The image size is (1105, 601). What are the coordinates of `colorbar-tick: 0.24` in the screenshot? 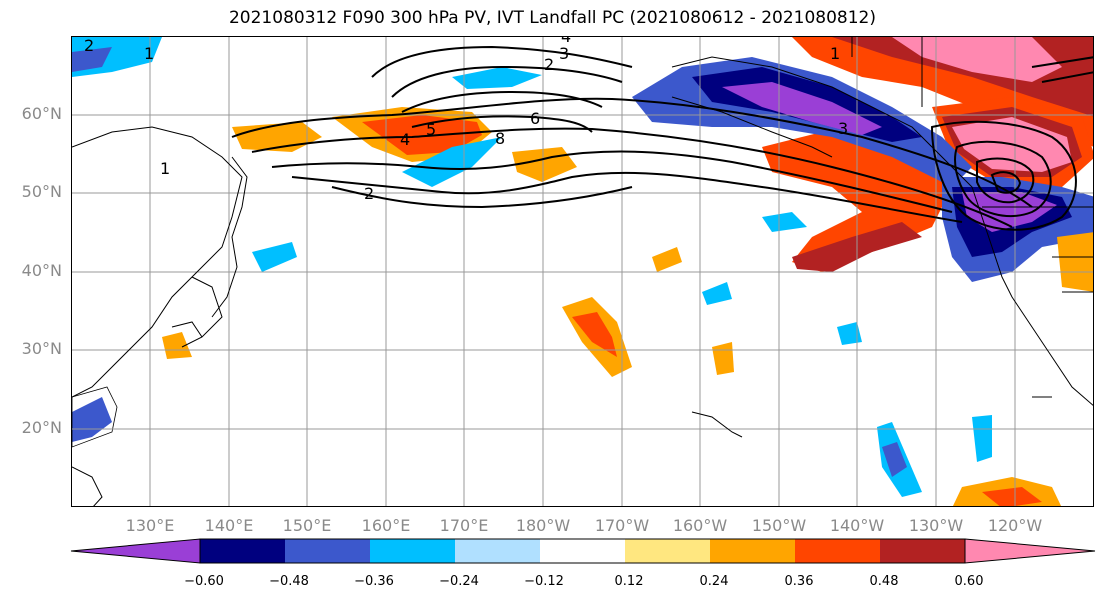 It's located at (714, 581).